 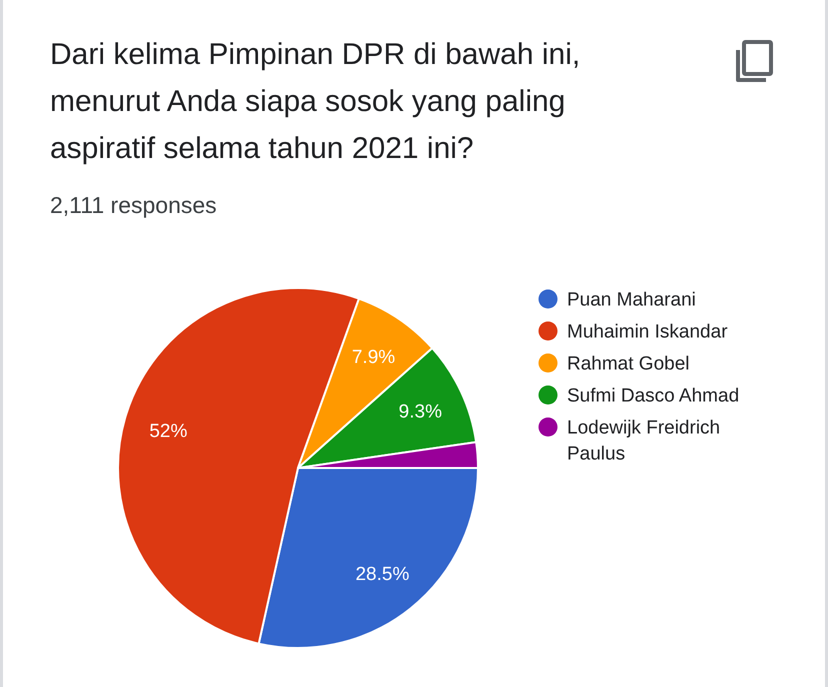 What do you see at coordinates (374, 357) in the screenshot?
I see `data-label: 7.9%` at bounding box center [374, 357].